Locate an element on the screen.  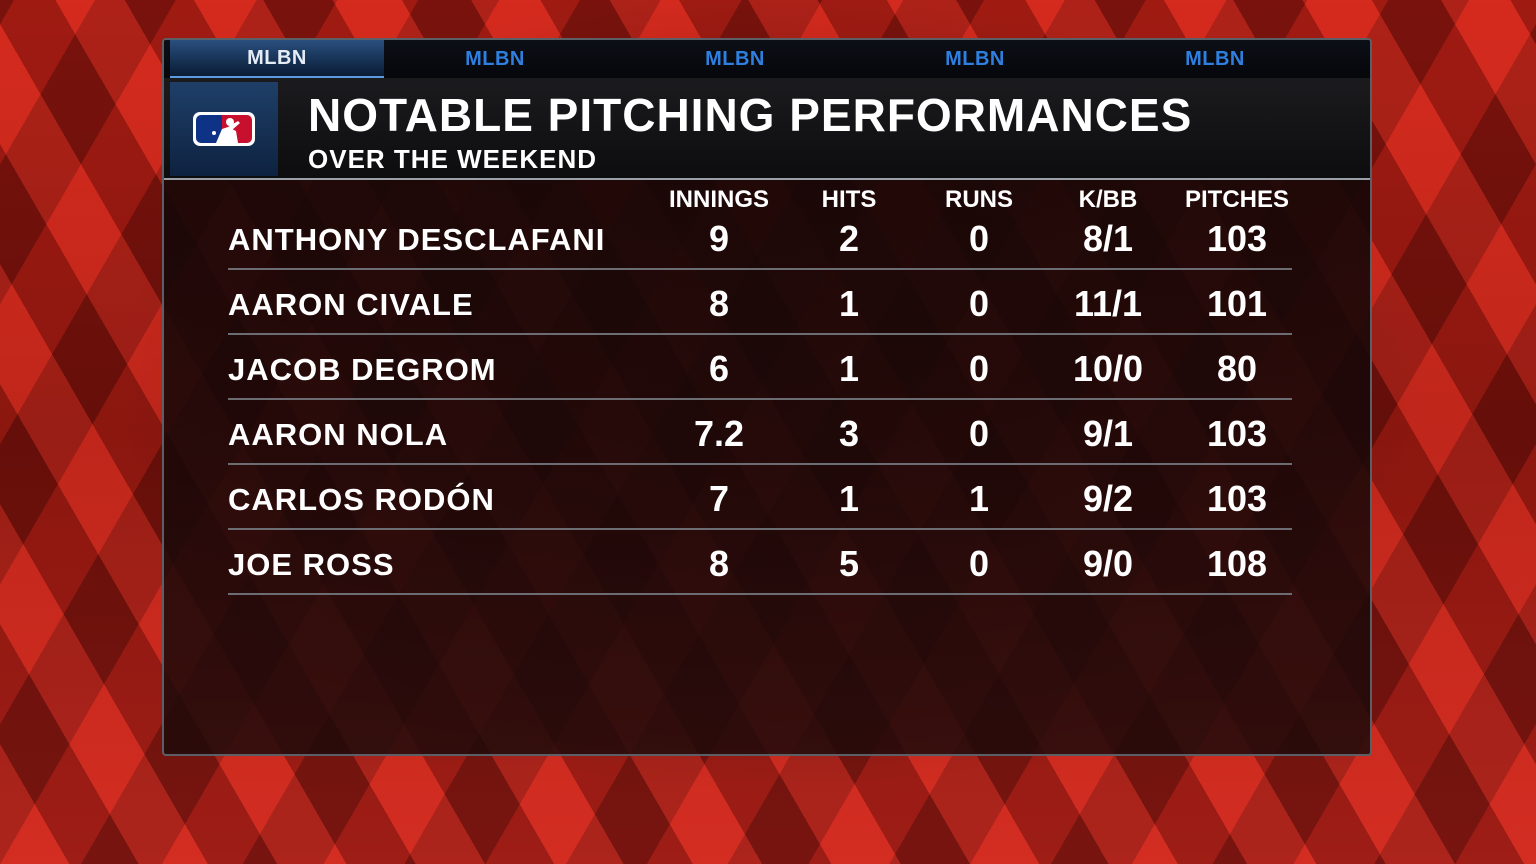
header-innings: INNINGS is located at coordinates (718, 199).